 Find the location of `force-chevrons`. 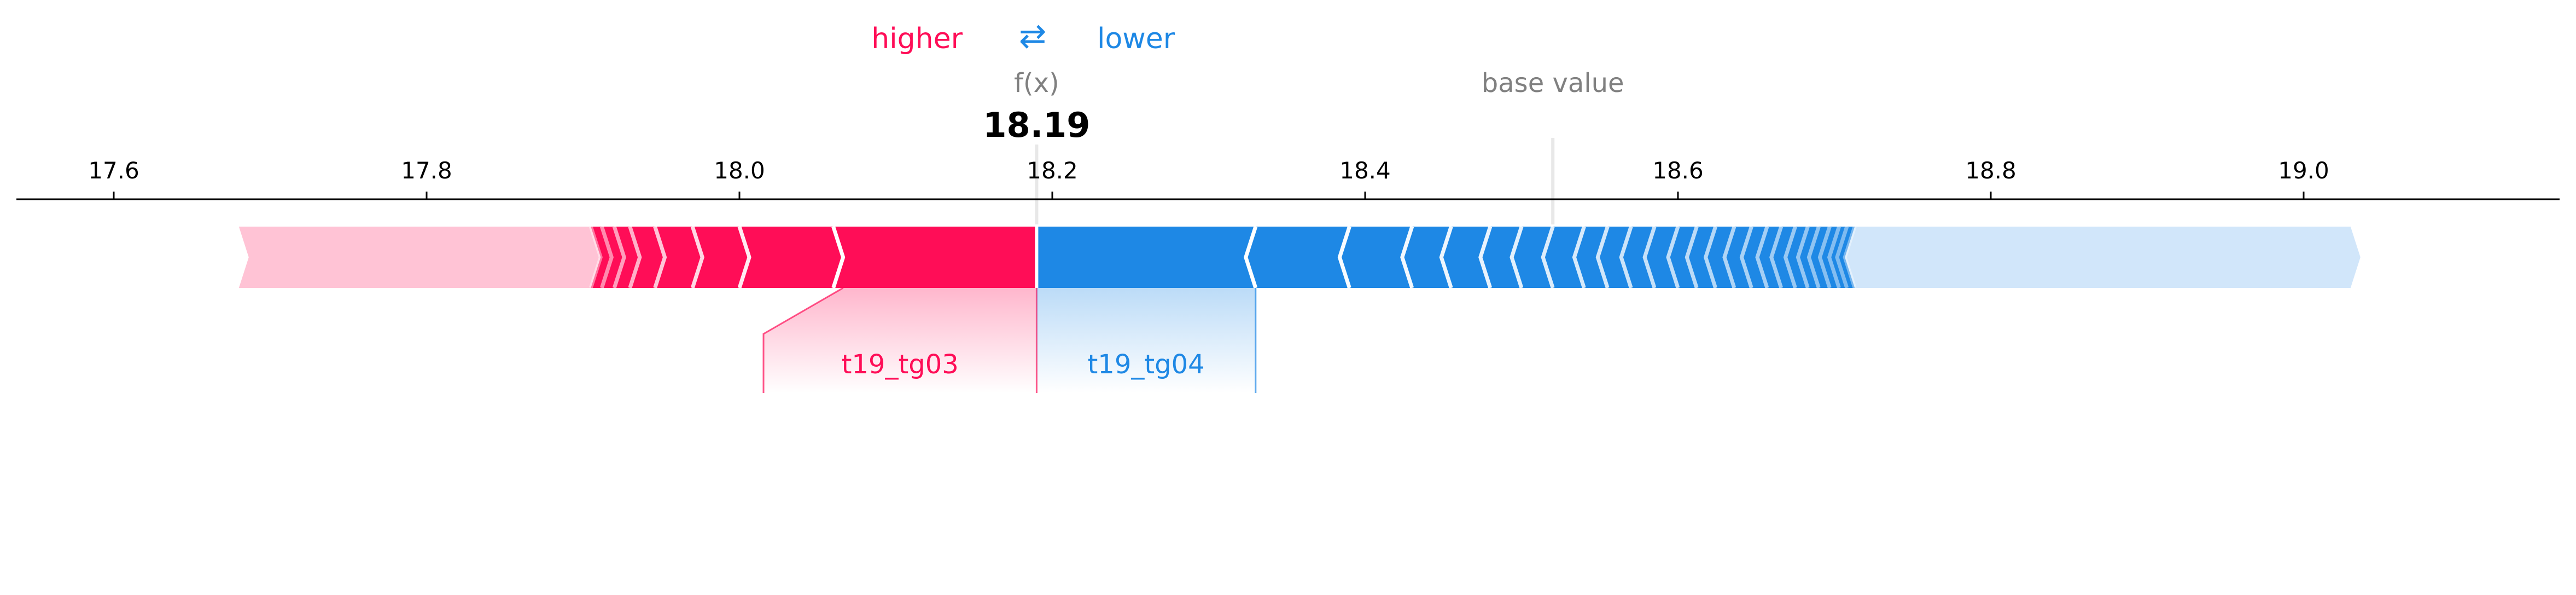

force-chevrons is located at coordinates (1222, 257).